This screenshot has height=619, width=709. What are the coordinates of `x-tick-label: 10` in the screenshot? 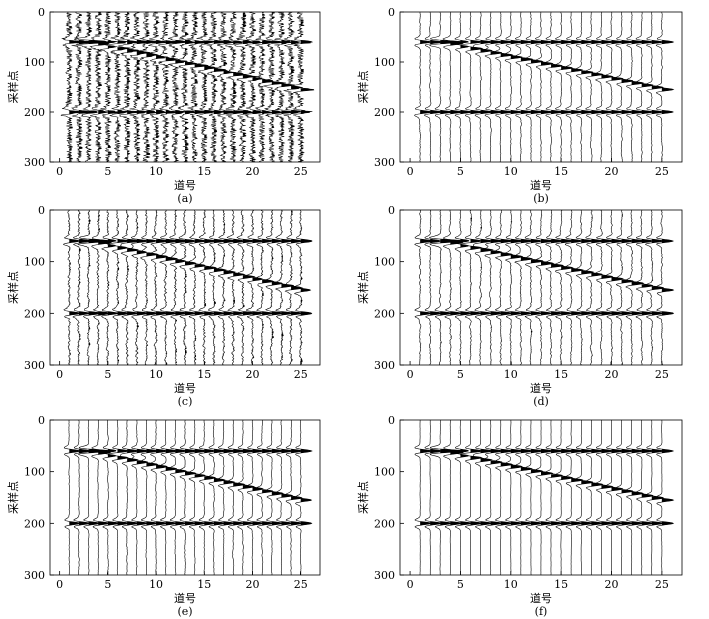 It's located at (511, 584).